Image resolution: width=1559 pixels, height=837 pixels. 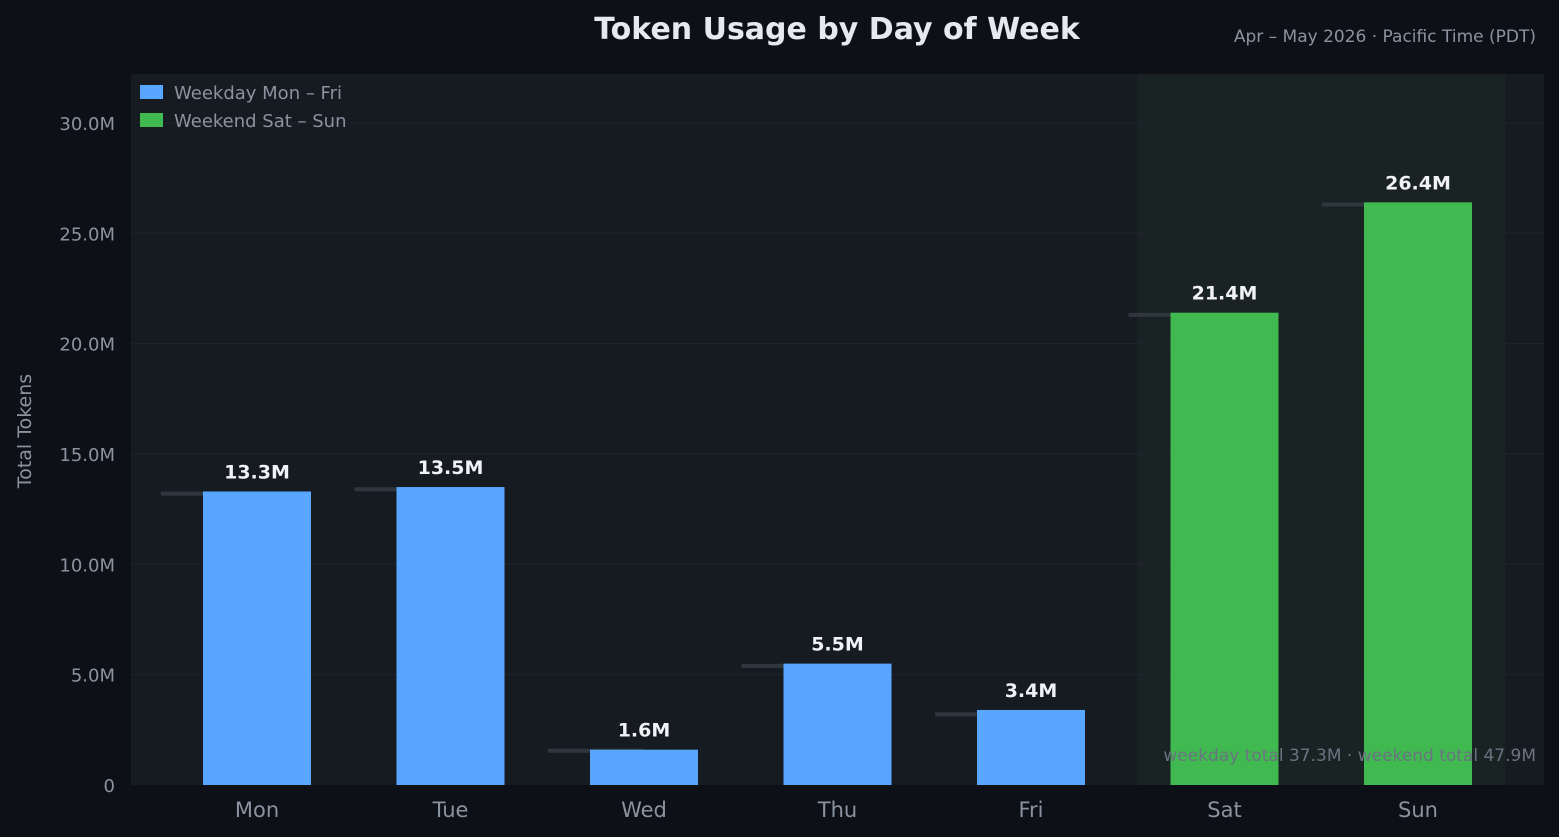 I want to click on bar-tue, so click(x=450, y=636).